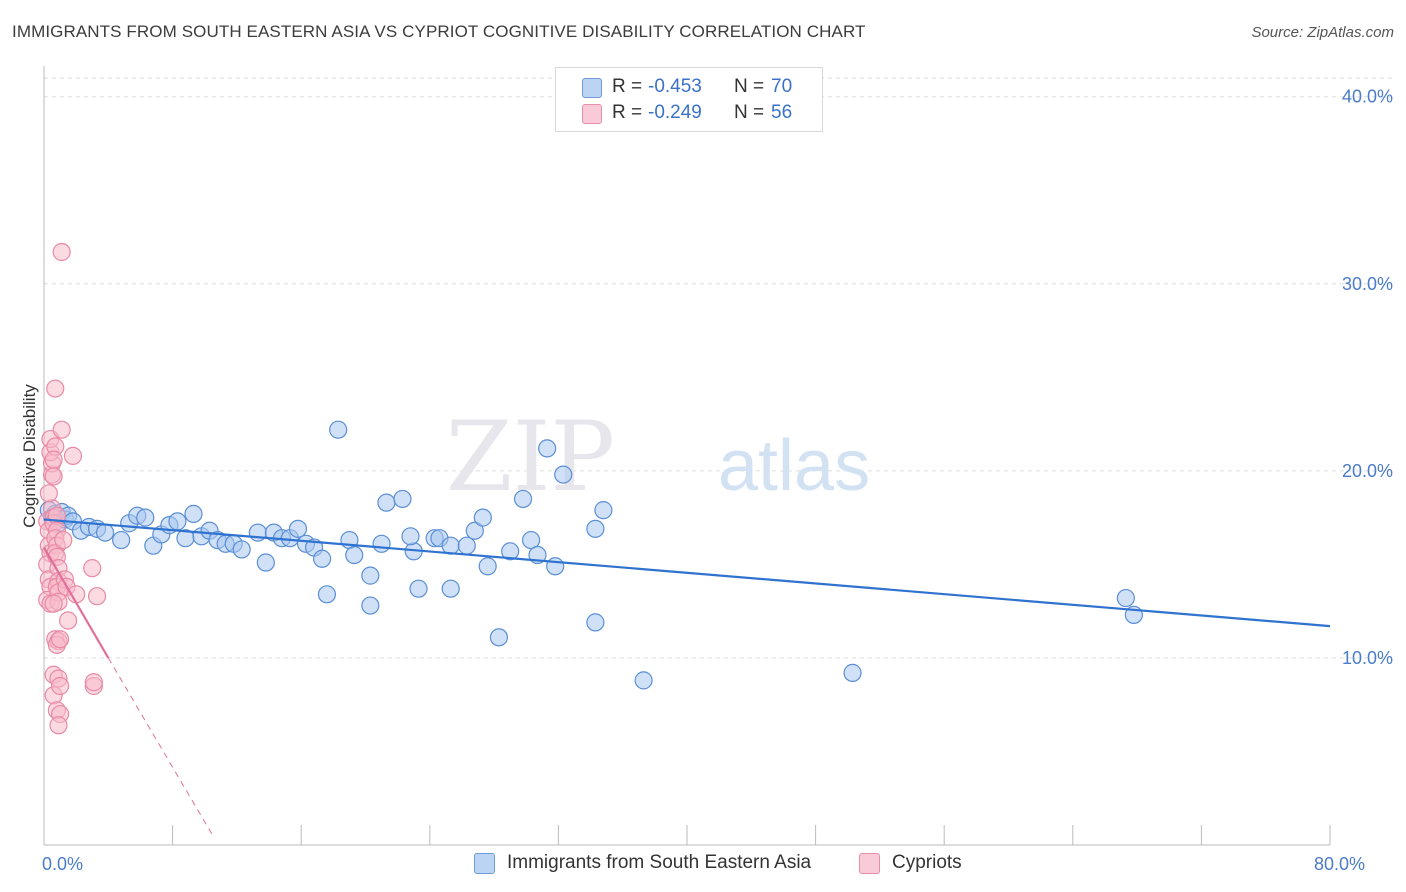  I want to click on y-tick-label: 20.0%, so click(1367, 471).